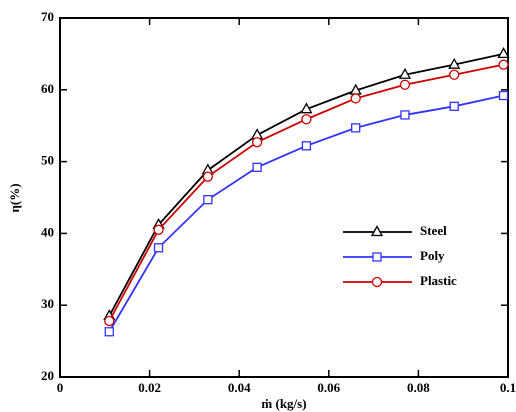  What do you see at coordinates (328, 387) in the screenshot?
I see `x-tick-label: 0.06` at bounding box center [328, 387].